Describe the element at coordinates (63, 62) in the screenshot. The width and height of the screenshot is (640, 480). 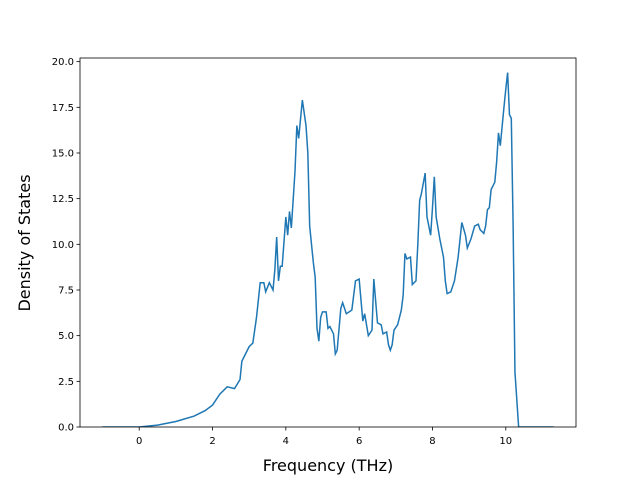
I see `y-tick-label: 20.0` at that location.